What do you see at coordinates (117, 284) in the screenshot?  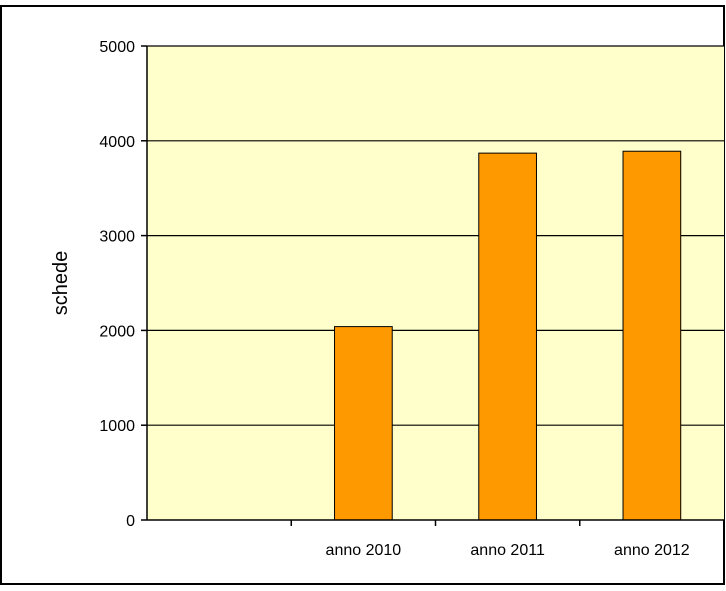 I see `y-tick-labels: 0 1000 2000 3000 4000 5000` at bounding box center [117, 284].